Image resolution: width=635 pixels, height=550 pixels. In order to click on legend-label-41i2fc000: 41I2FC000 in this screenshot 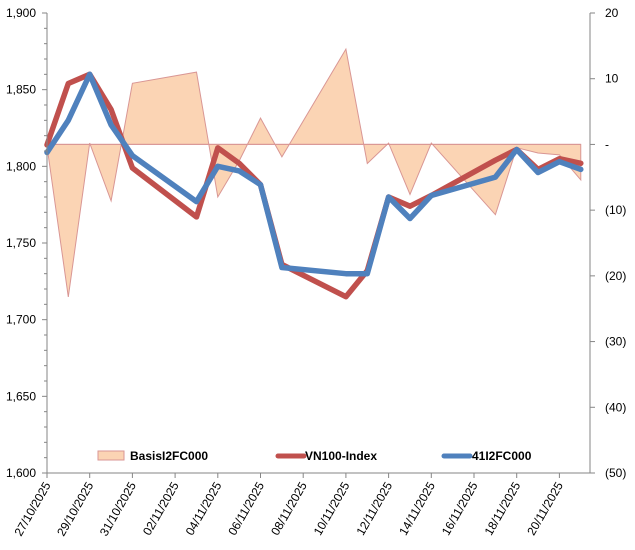, I will do `click(502, 456)`.